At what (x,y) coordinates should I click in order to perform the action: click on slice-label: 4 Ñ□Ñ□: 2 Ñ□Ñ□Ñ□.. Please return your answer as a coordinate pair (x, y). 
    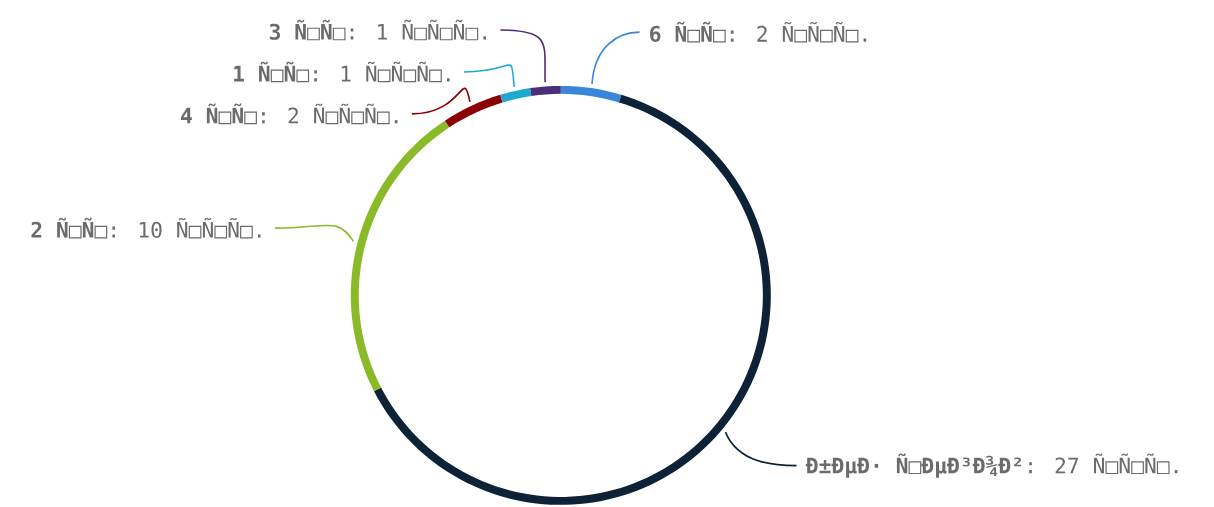
    Looking at the image, I should click on (289, 114).